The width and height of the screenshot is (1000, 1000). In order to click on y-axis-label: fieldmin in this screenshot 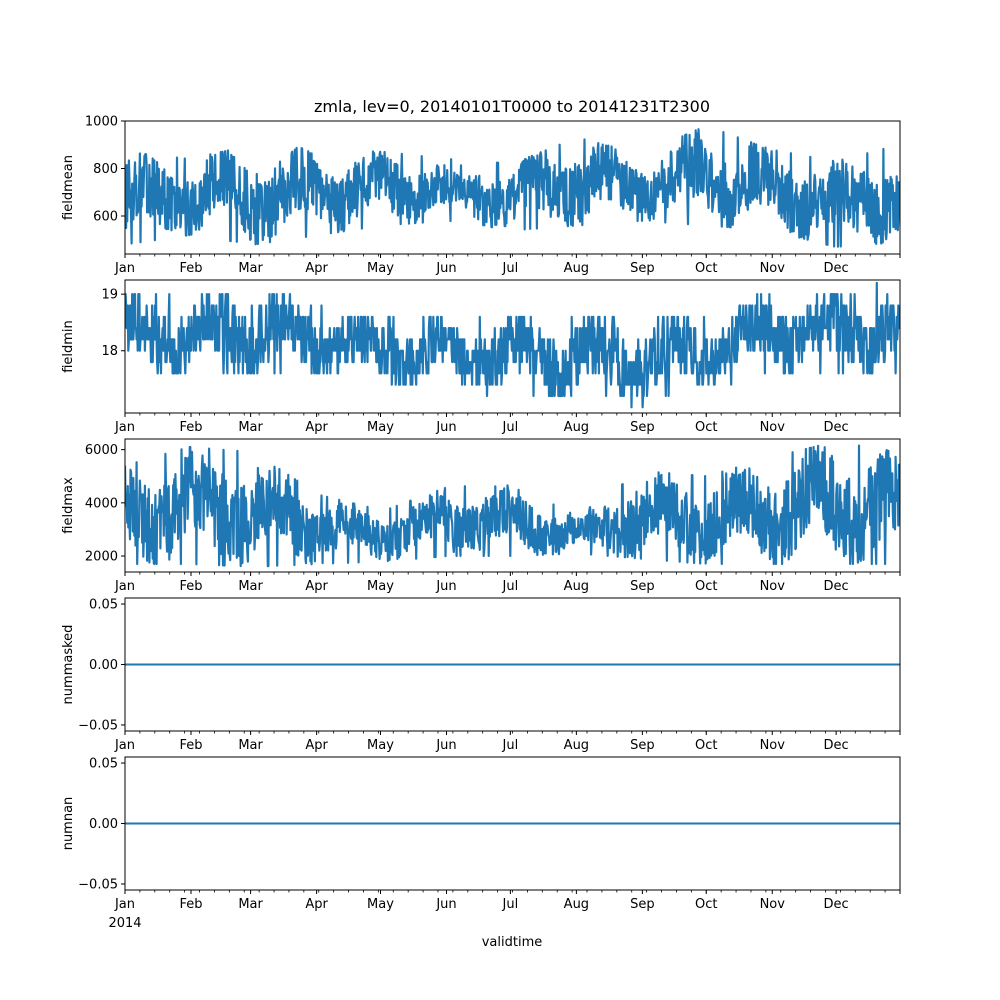, I will do `click(68, 346)`.